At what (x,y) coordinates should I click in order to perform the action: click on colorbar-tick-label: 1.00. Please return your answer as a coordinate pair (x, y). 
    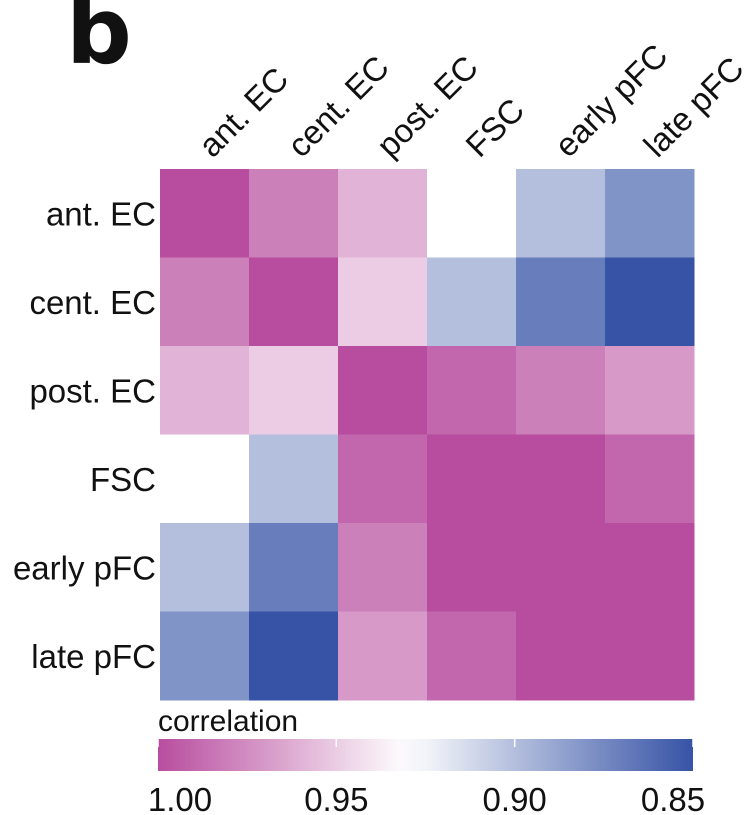
    Looking at the image, I should click on (180, 798).